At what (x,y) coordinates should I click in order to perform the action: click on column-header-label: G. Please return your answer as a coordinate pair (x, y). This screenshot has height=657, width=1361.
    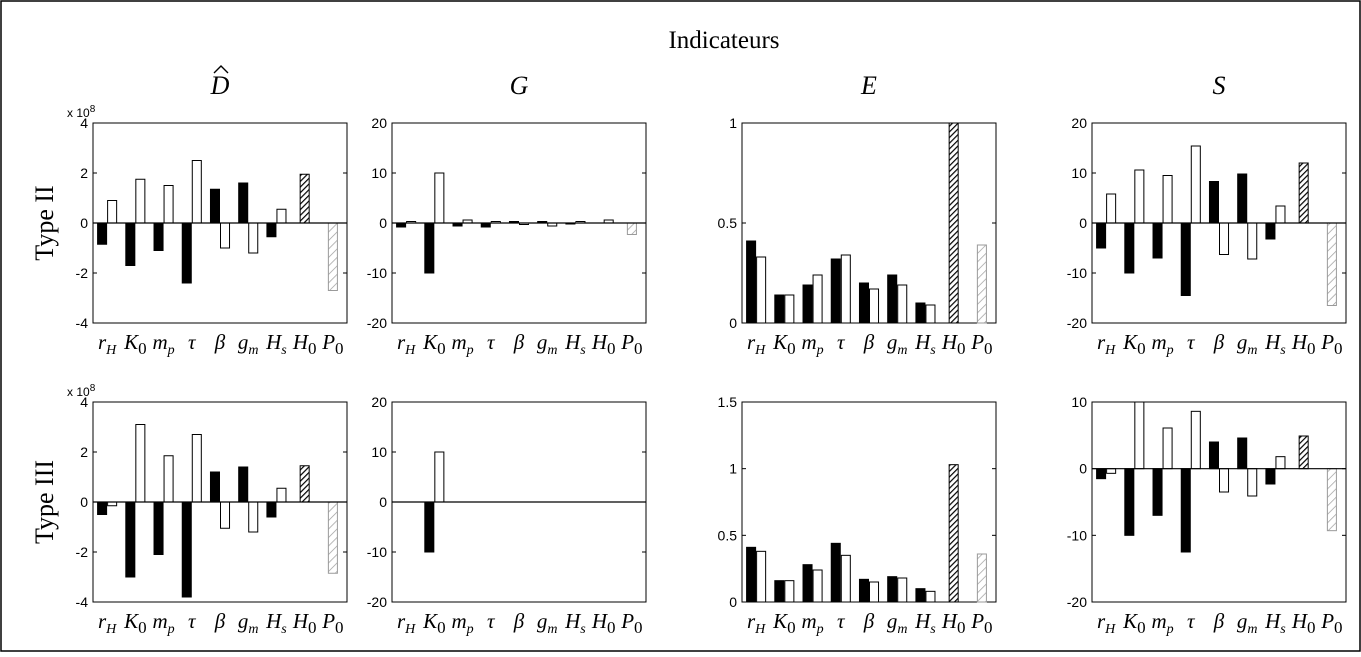
    Looking at the image, I should click on (519, 85).